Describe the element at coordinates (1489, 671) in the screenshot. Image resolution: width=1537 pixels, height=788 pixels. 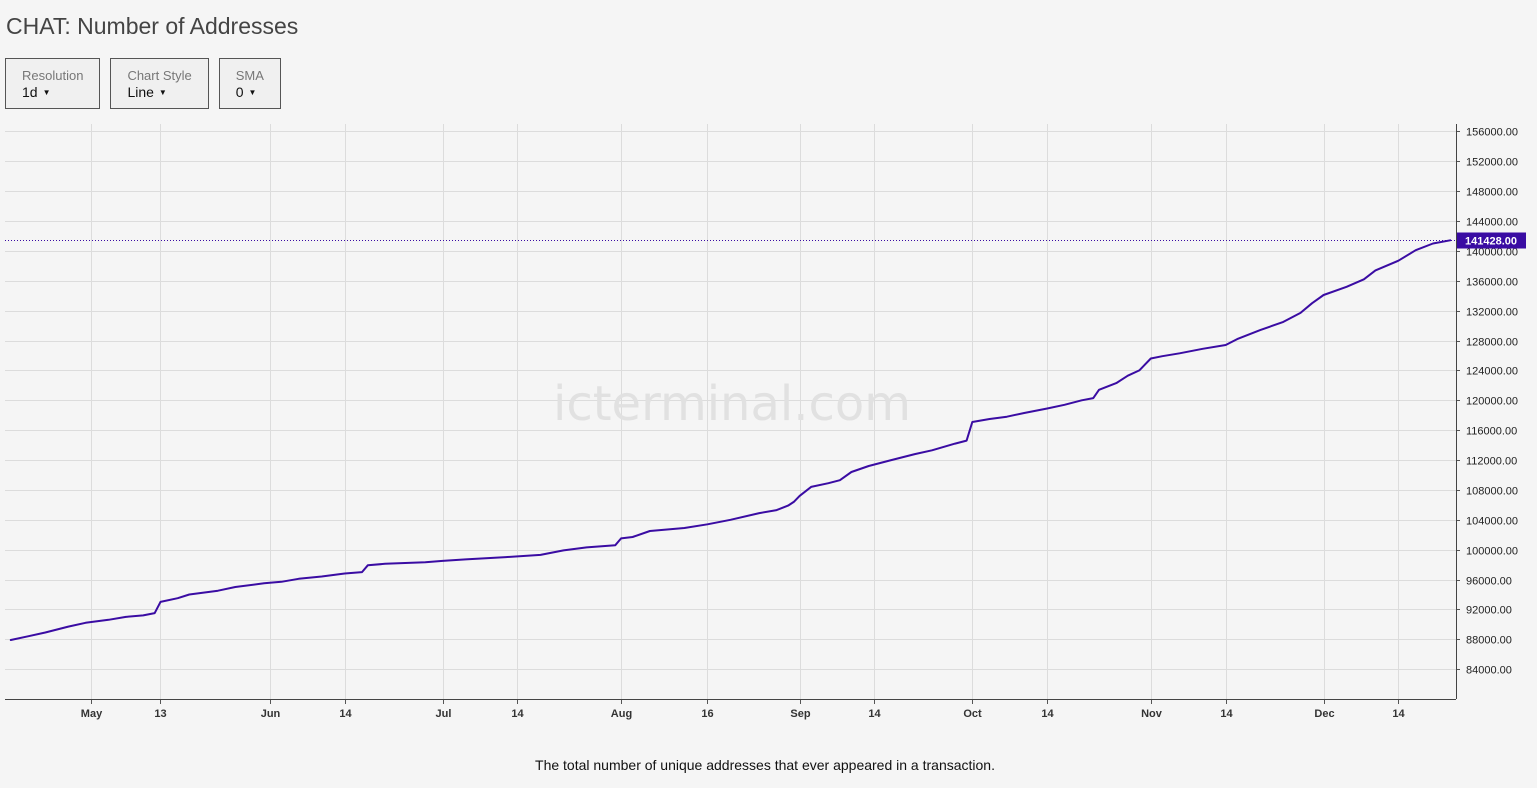
I see `y-tick-label: 84000.00` at that location.